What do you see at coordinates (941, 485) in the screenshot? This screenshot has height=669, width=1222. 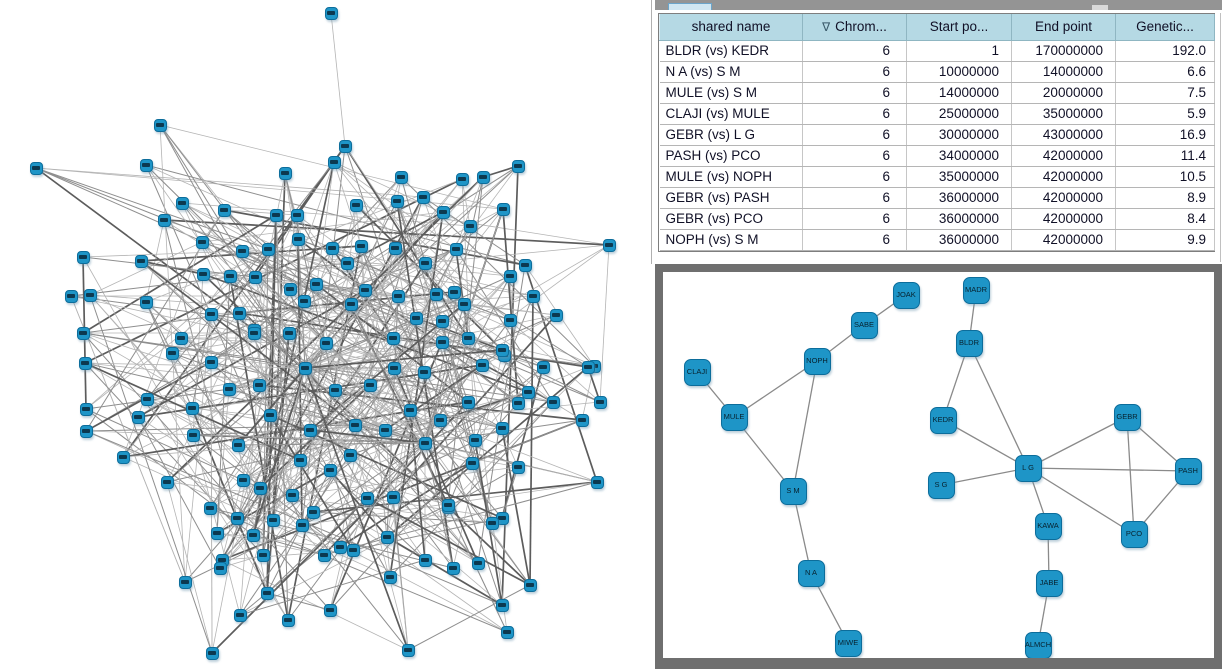 I see `network-node-s-g: S G` at bounding box center [941, 485].